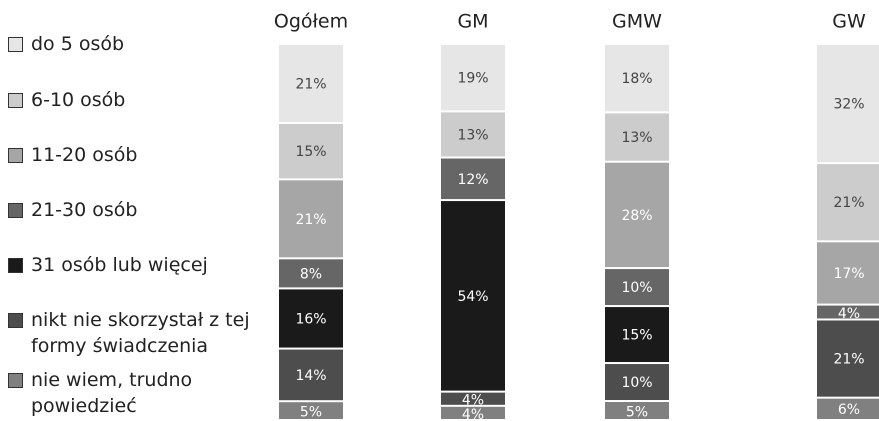  Describe the element at coordinates (849, 22) in the screenshot. I see `x-tick-label: GW` at that location.